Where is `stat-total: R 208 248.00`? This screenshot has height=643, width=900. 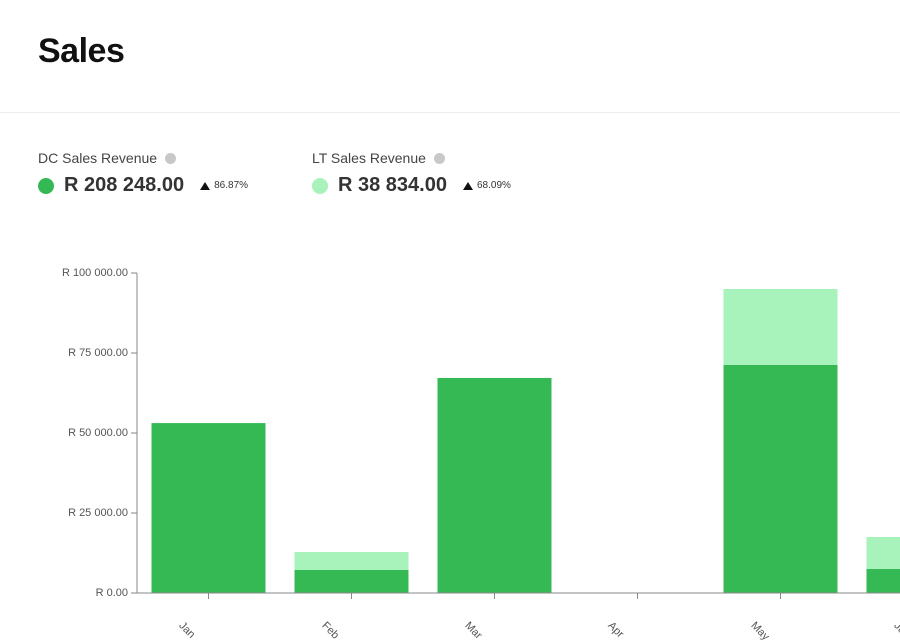 stat-total: R 208 248.00 is located at coordinates (124, 185).